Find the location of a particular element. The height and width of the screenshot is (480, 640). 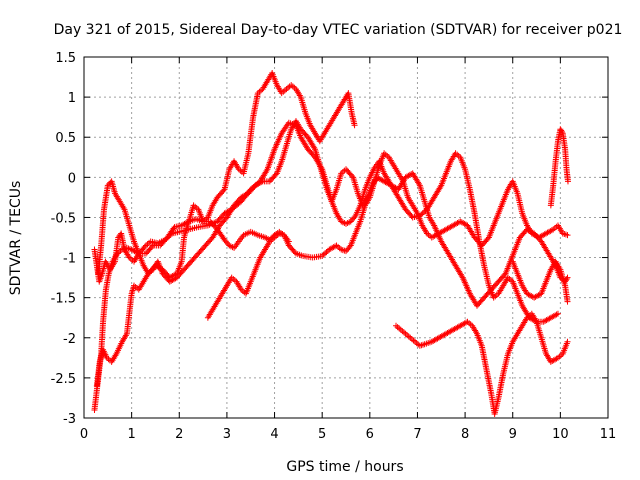

y-tick-label: 1.5 is located at coordinates (65, 58).